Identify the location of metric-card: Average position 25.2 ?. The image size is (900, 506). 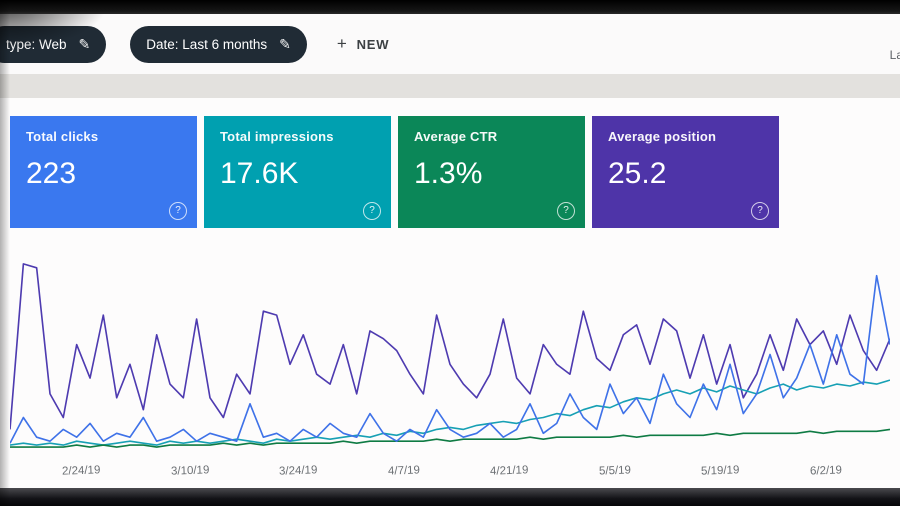
(685, 172).